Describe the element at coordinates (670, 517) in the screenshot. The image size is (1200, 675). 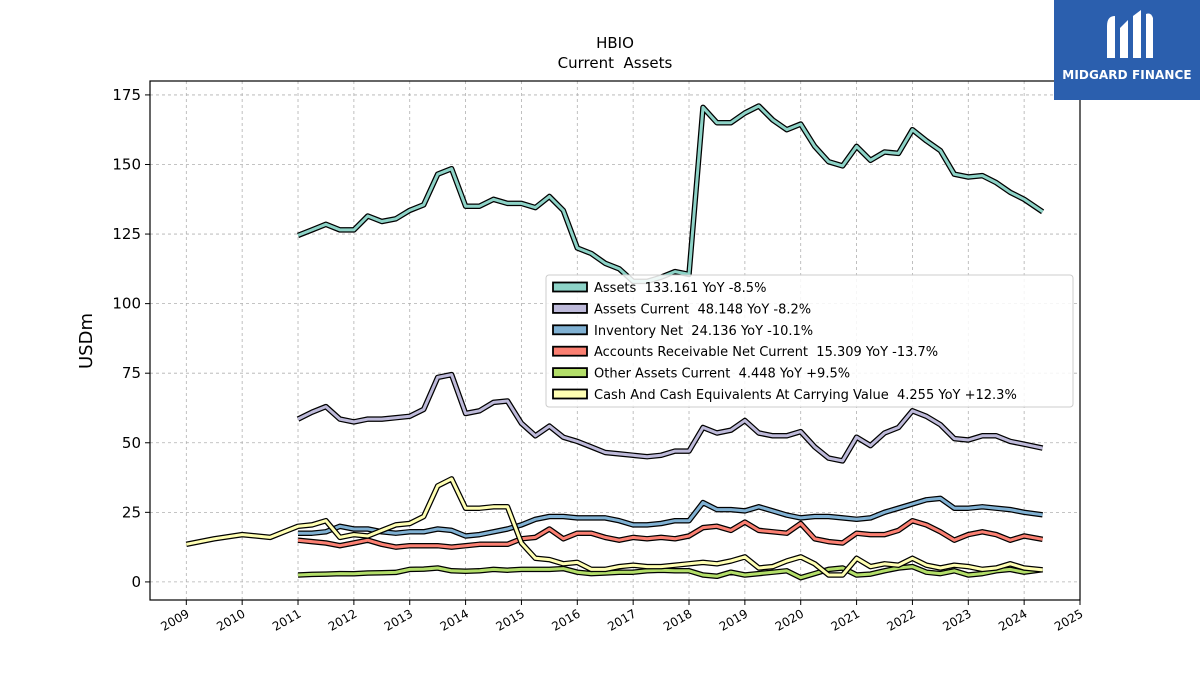
I see `series-line-inventory-net` at that location.